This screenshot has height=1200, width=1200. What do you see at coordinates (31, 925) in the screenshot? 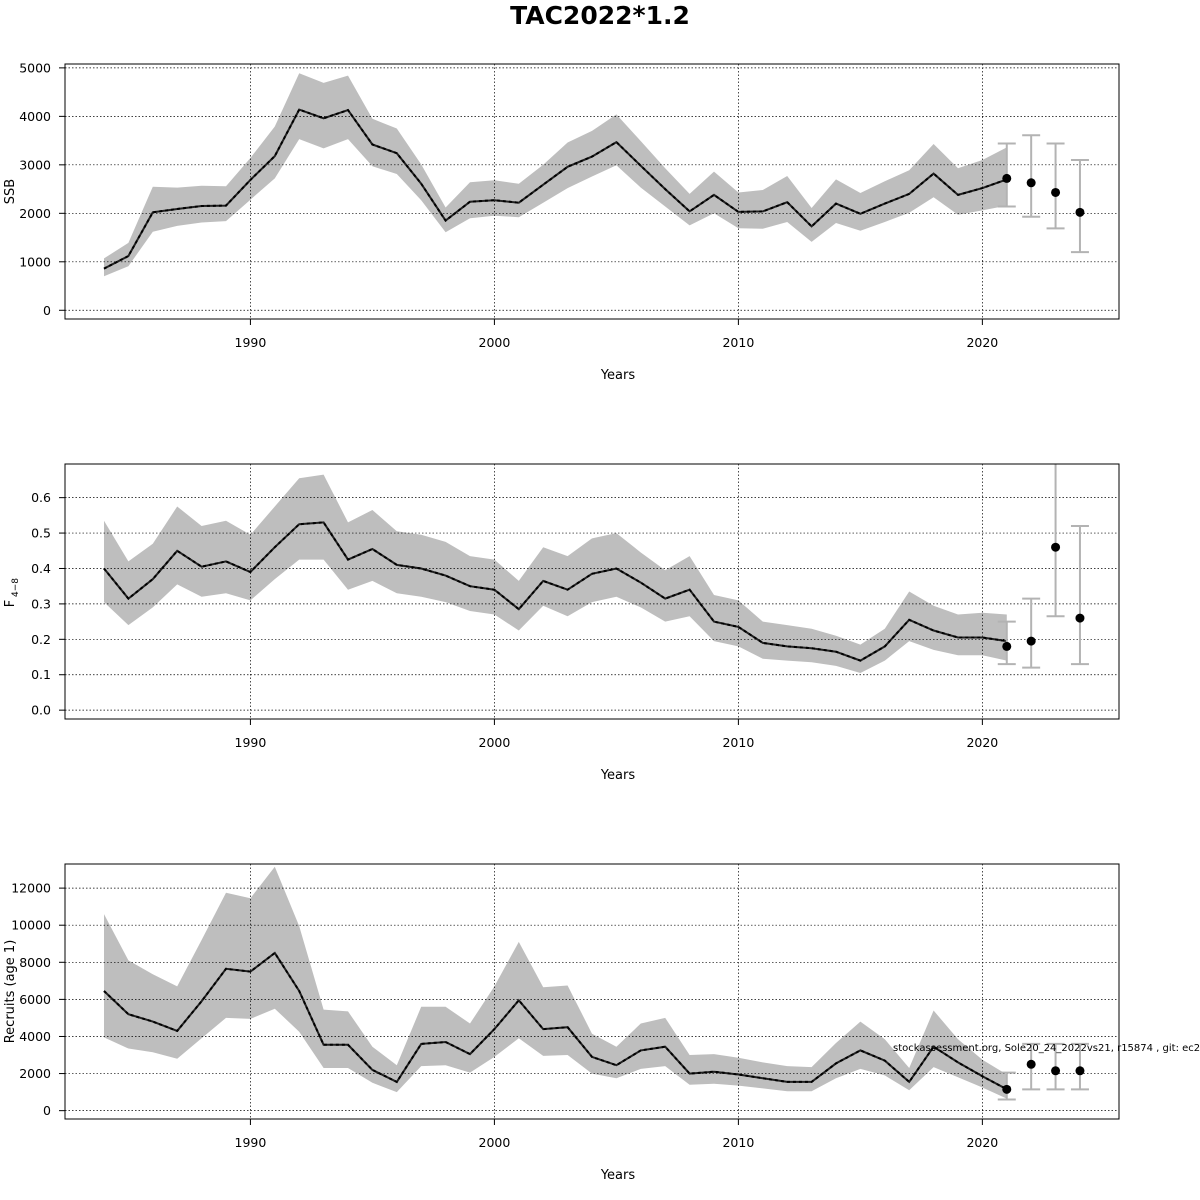
I see `y-tick-label: 10000` at bounding box center [31, 925].